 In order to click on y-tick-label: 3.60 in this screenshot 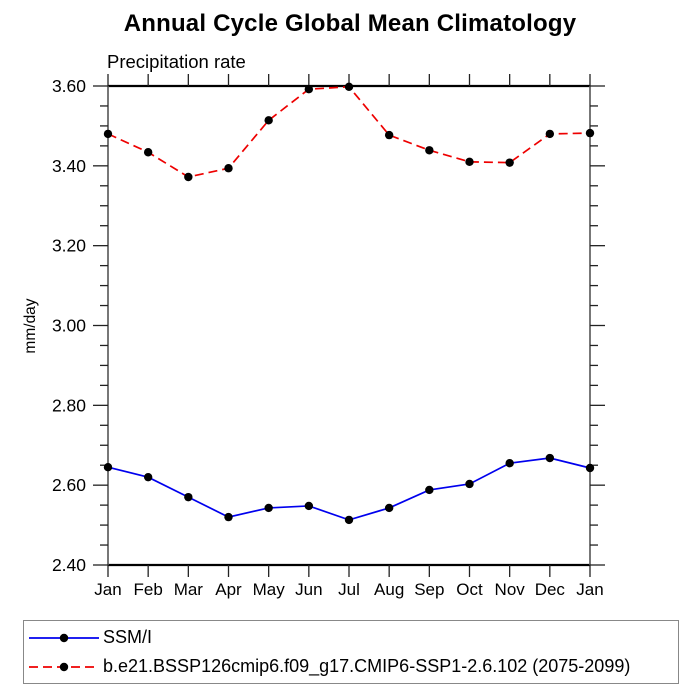, I will do `click(69, 86)`.